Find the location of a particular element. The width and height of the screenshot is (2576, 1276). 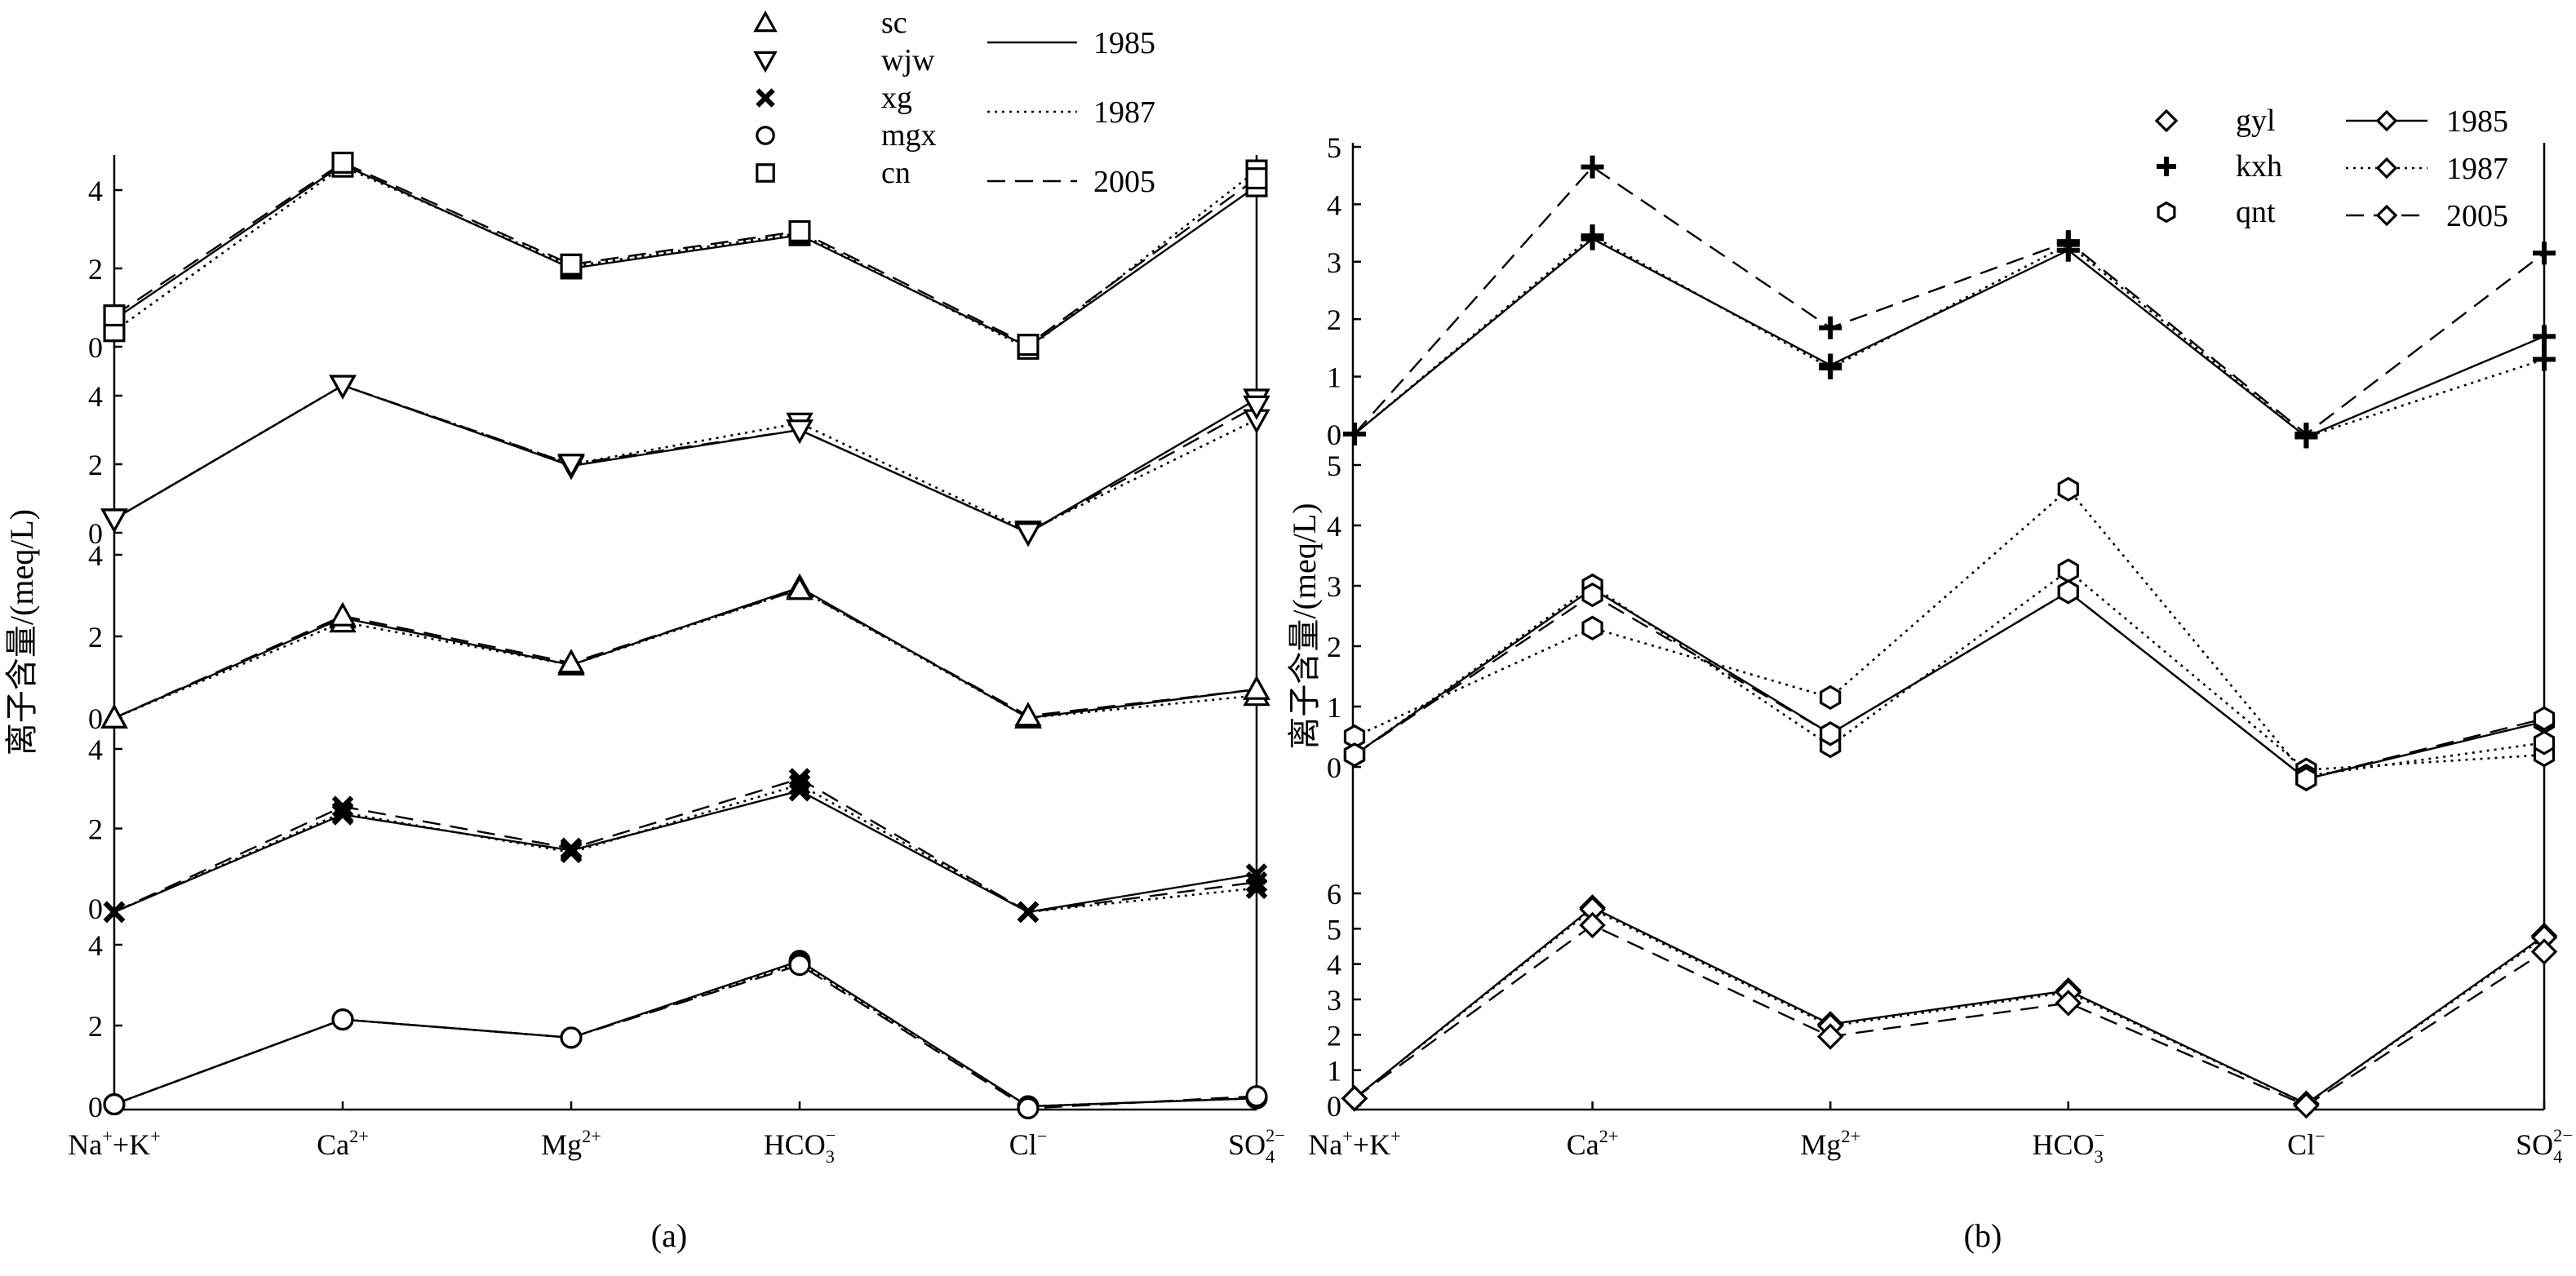

subfigure-label: (b) is located at coordinates (1983, 1236).